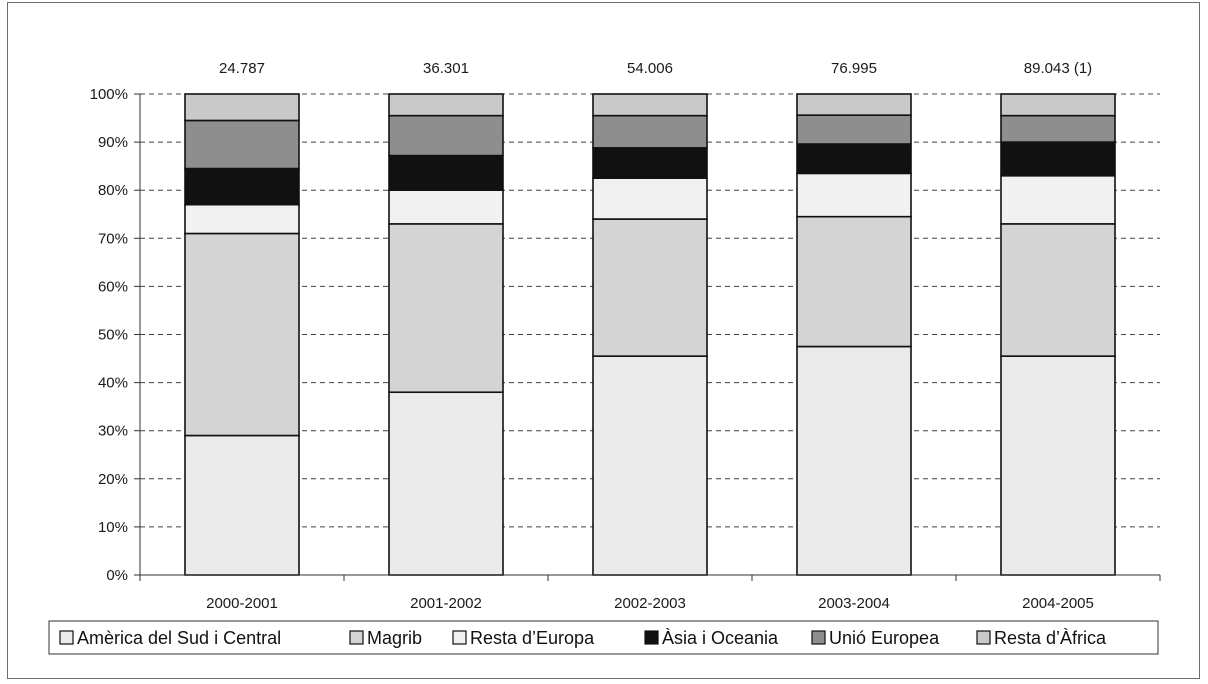 This screenshot has height=684, width=1208. What do you see at coordinates (113, 238) in the screenshot?
I see `y-tick-label: 70%` at bounding box center [113, 238].